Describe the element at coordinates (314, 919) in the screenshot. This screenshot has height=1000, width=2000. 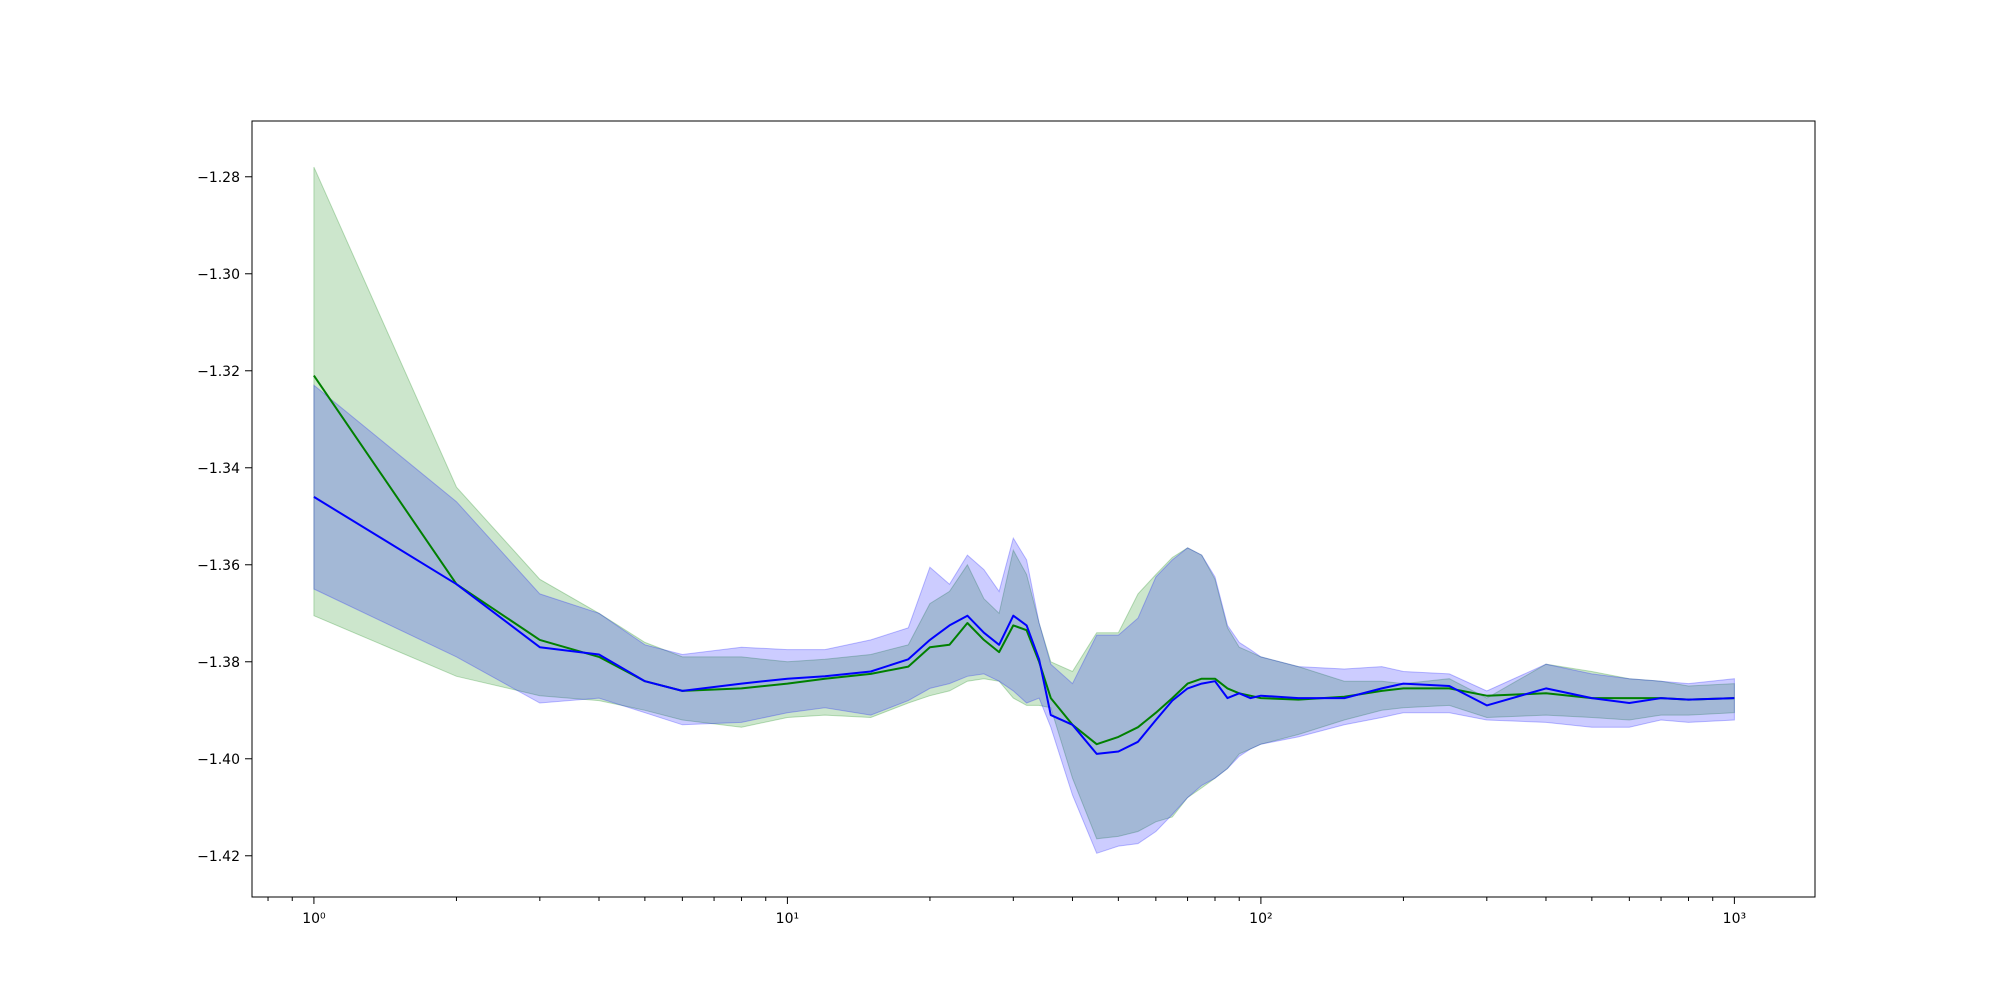
I see `x-tick-label: 10⁰` at that location.